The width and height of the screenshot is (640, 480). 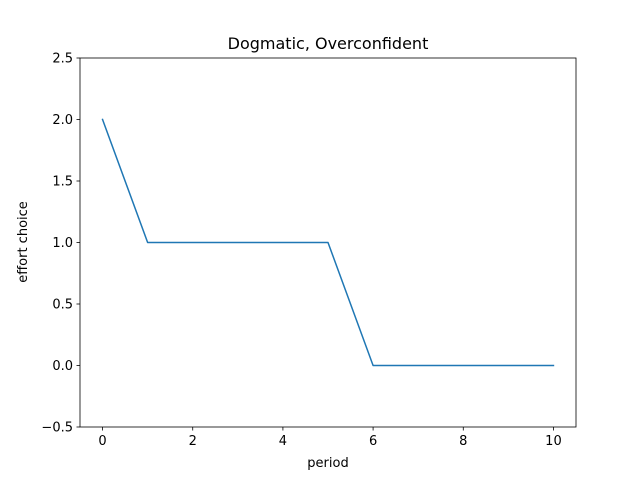 I want to click on x-tick-label: 6, so click(x=373, y=441).